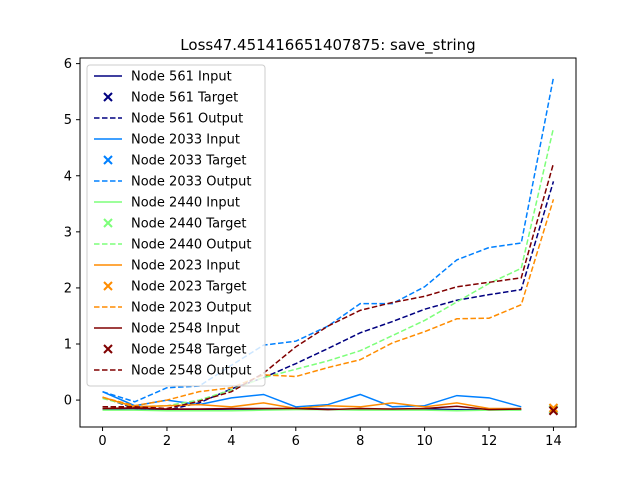  I want to click on x-tick-label: 8, so click(360, 441).